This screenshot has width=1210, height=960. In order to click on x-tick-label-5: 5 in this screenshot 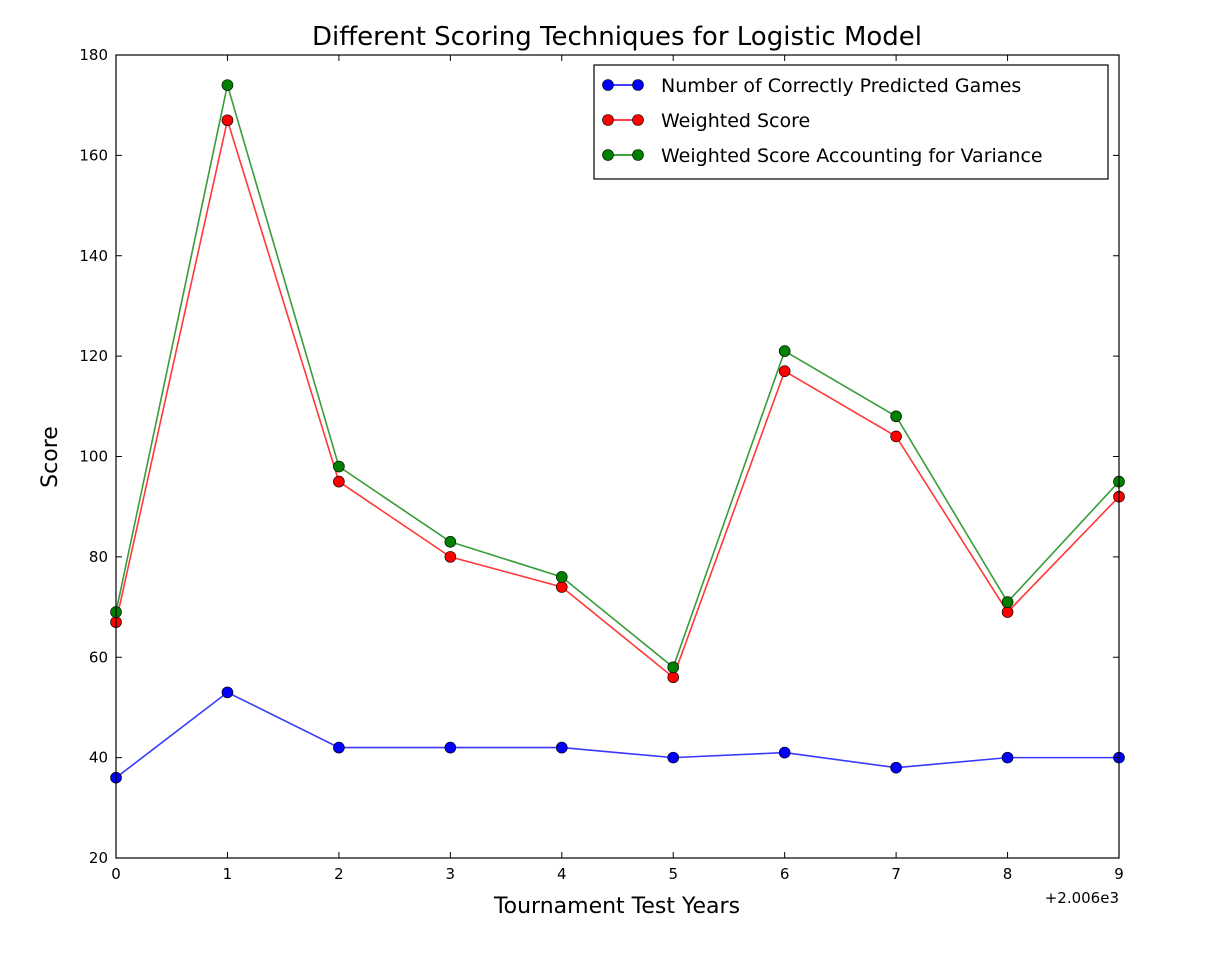, I will do `click(673, 874)`.